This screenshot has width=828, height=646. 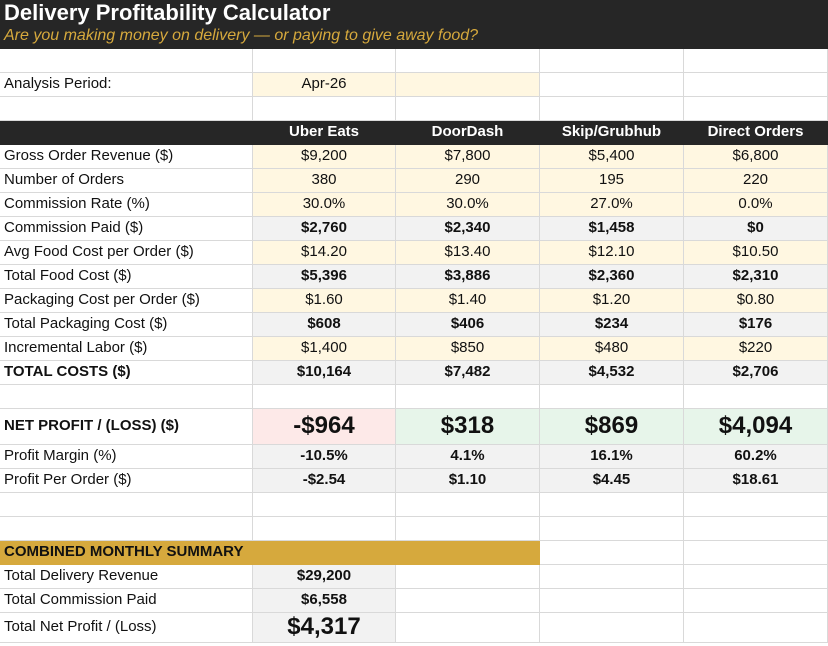 I want to click on input-cell: $12.10, so click(x=612, y=253).